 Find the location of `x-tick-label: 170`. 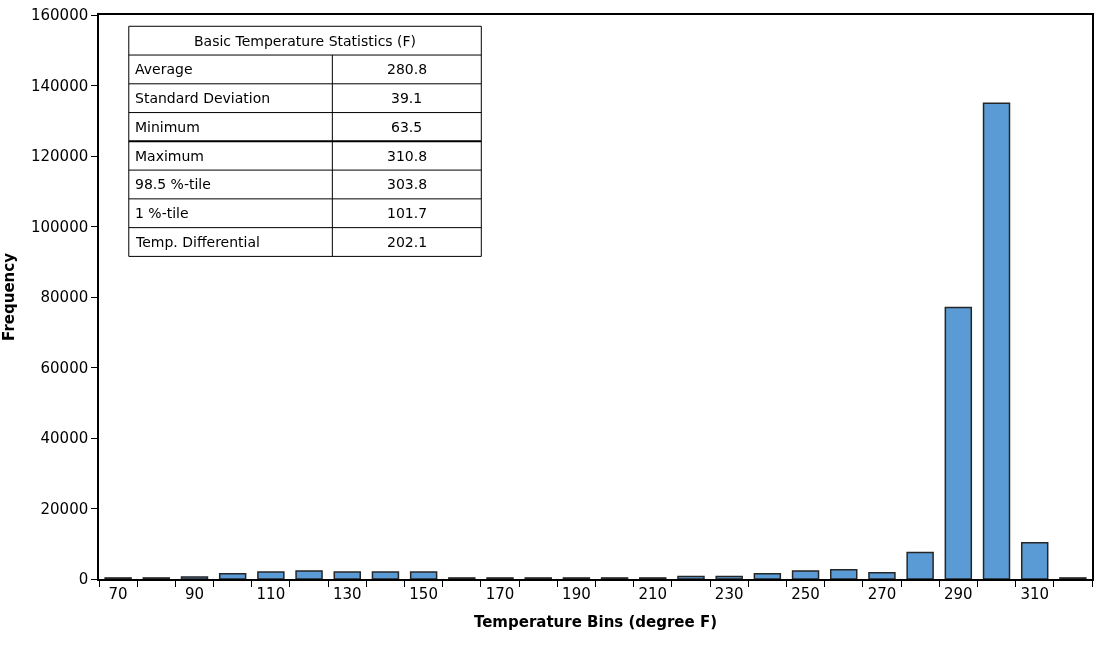

x-tick-label: 170 is located at coordinates (500, 593).